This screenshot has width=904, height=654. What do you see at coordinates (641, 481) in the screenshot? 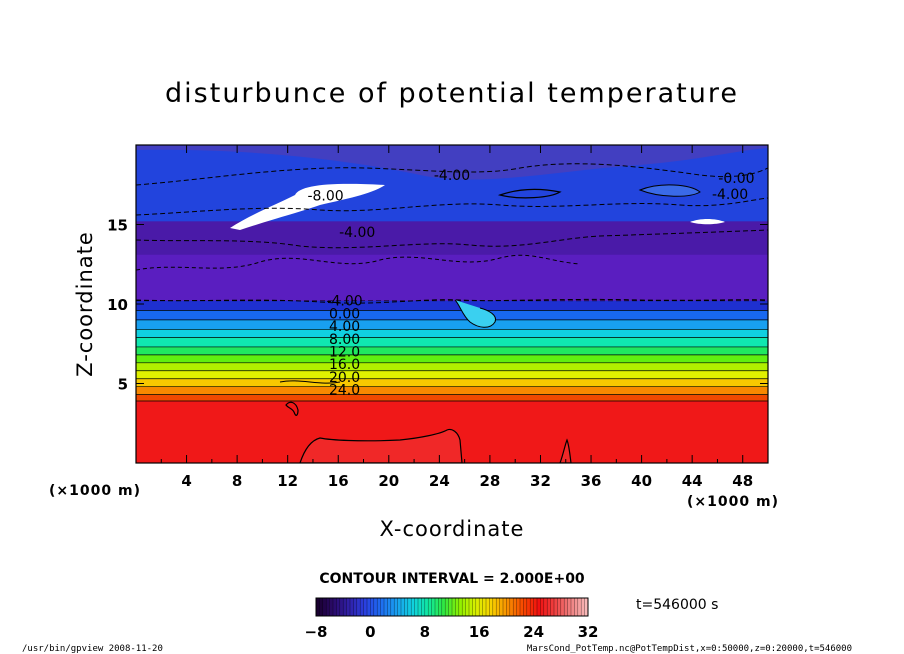
I see `x-tick-label: 40` at bounding box center [641, 481].